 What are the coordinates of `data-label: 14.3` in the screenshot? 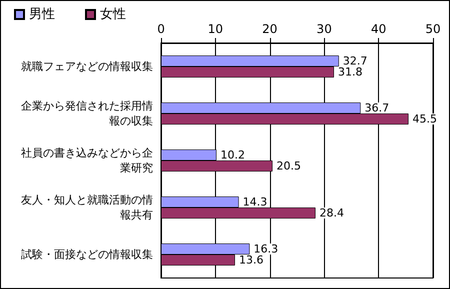 It's located at (255, 202).